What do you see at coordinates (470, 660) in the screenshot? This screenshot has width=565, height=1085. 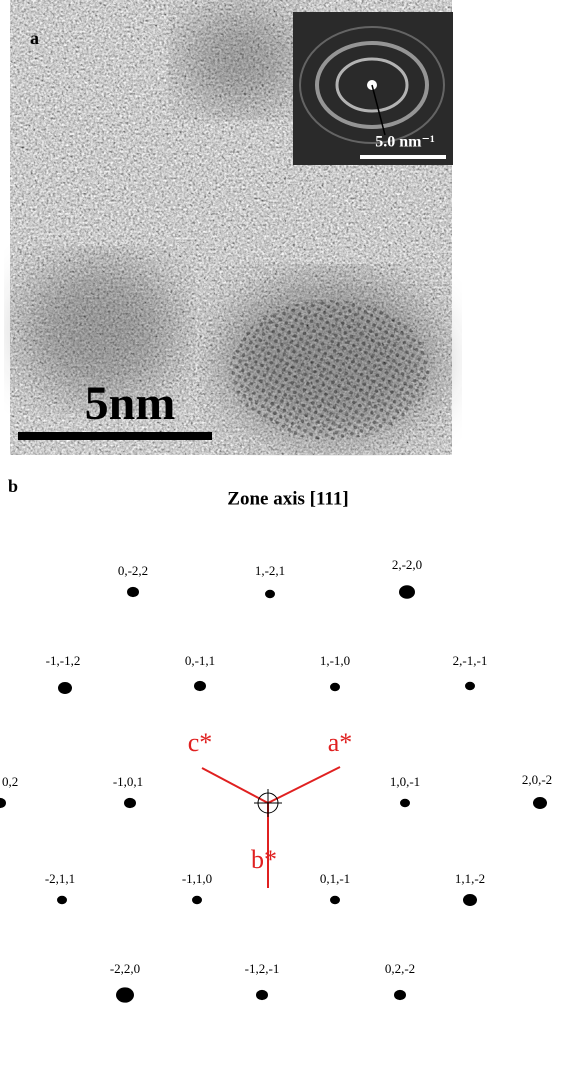 I see `spot-label: 2,-1,-1` at bounding box center [470, 660].